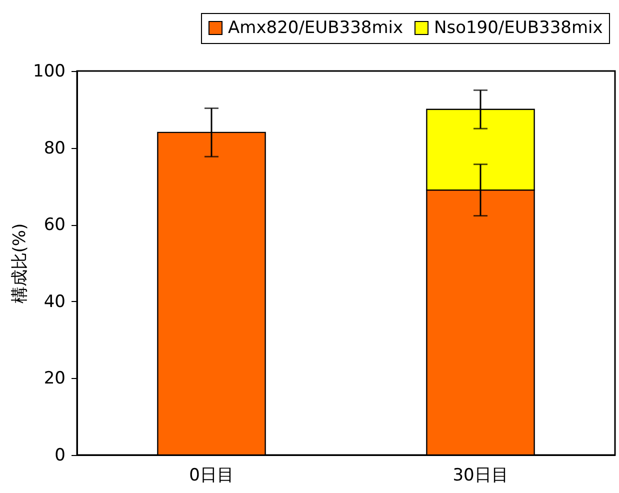 The height and width of the screenshot is (493, 619). I want to click on legend-label: Nso190/EUB338mix, so click(518, 28).